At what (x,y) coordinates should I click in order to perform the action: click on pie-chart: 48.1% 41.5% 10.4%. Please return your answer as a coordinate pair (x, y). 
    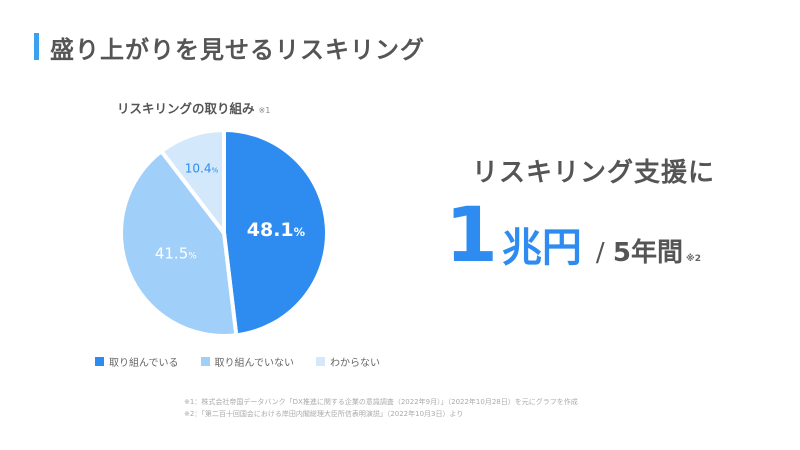
    Looking at the image, I should click on (224, 232).